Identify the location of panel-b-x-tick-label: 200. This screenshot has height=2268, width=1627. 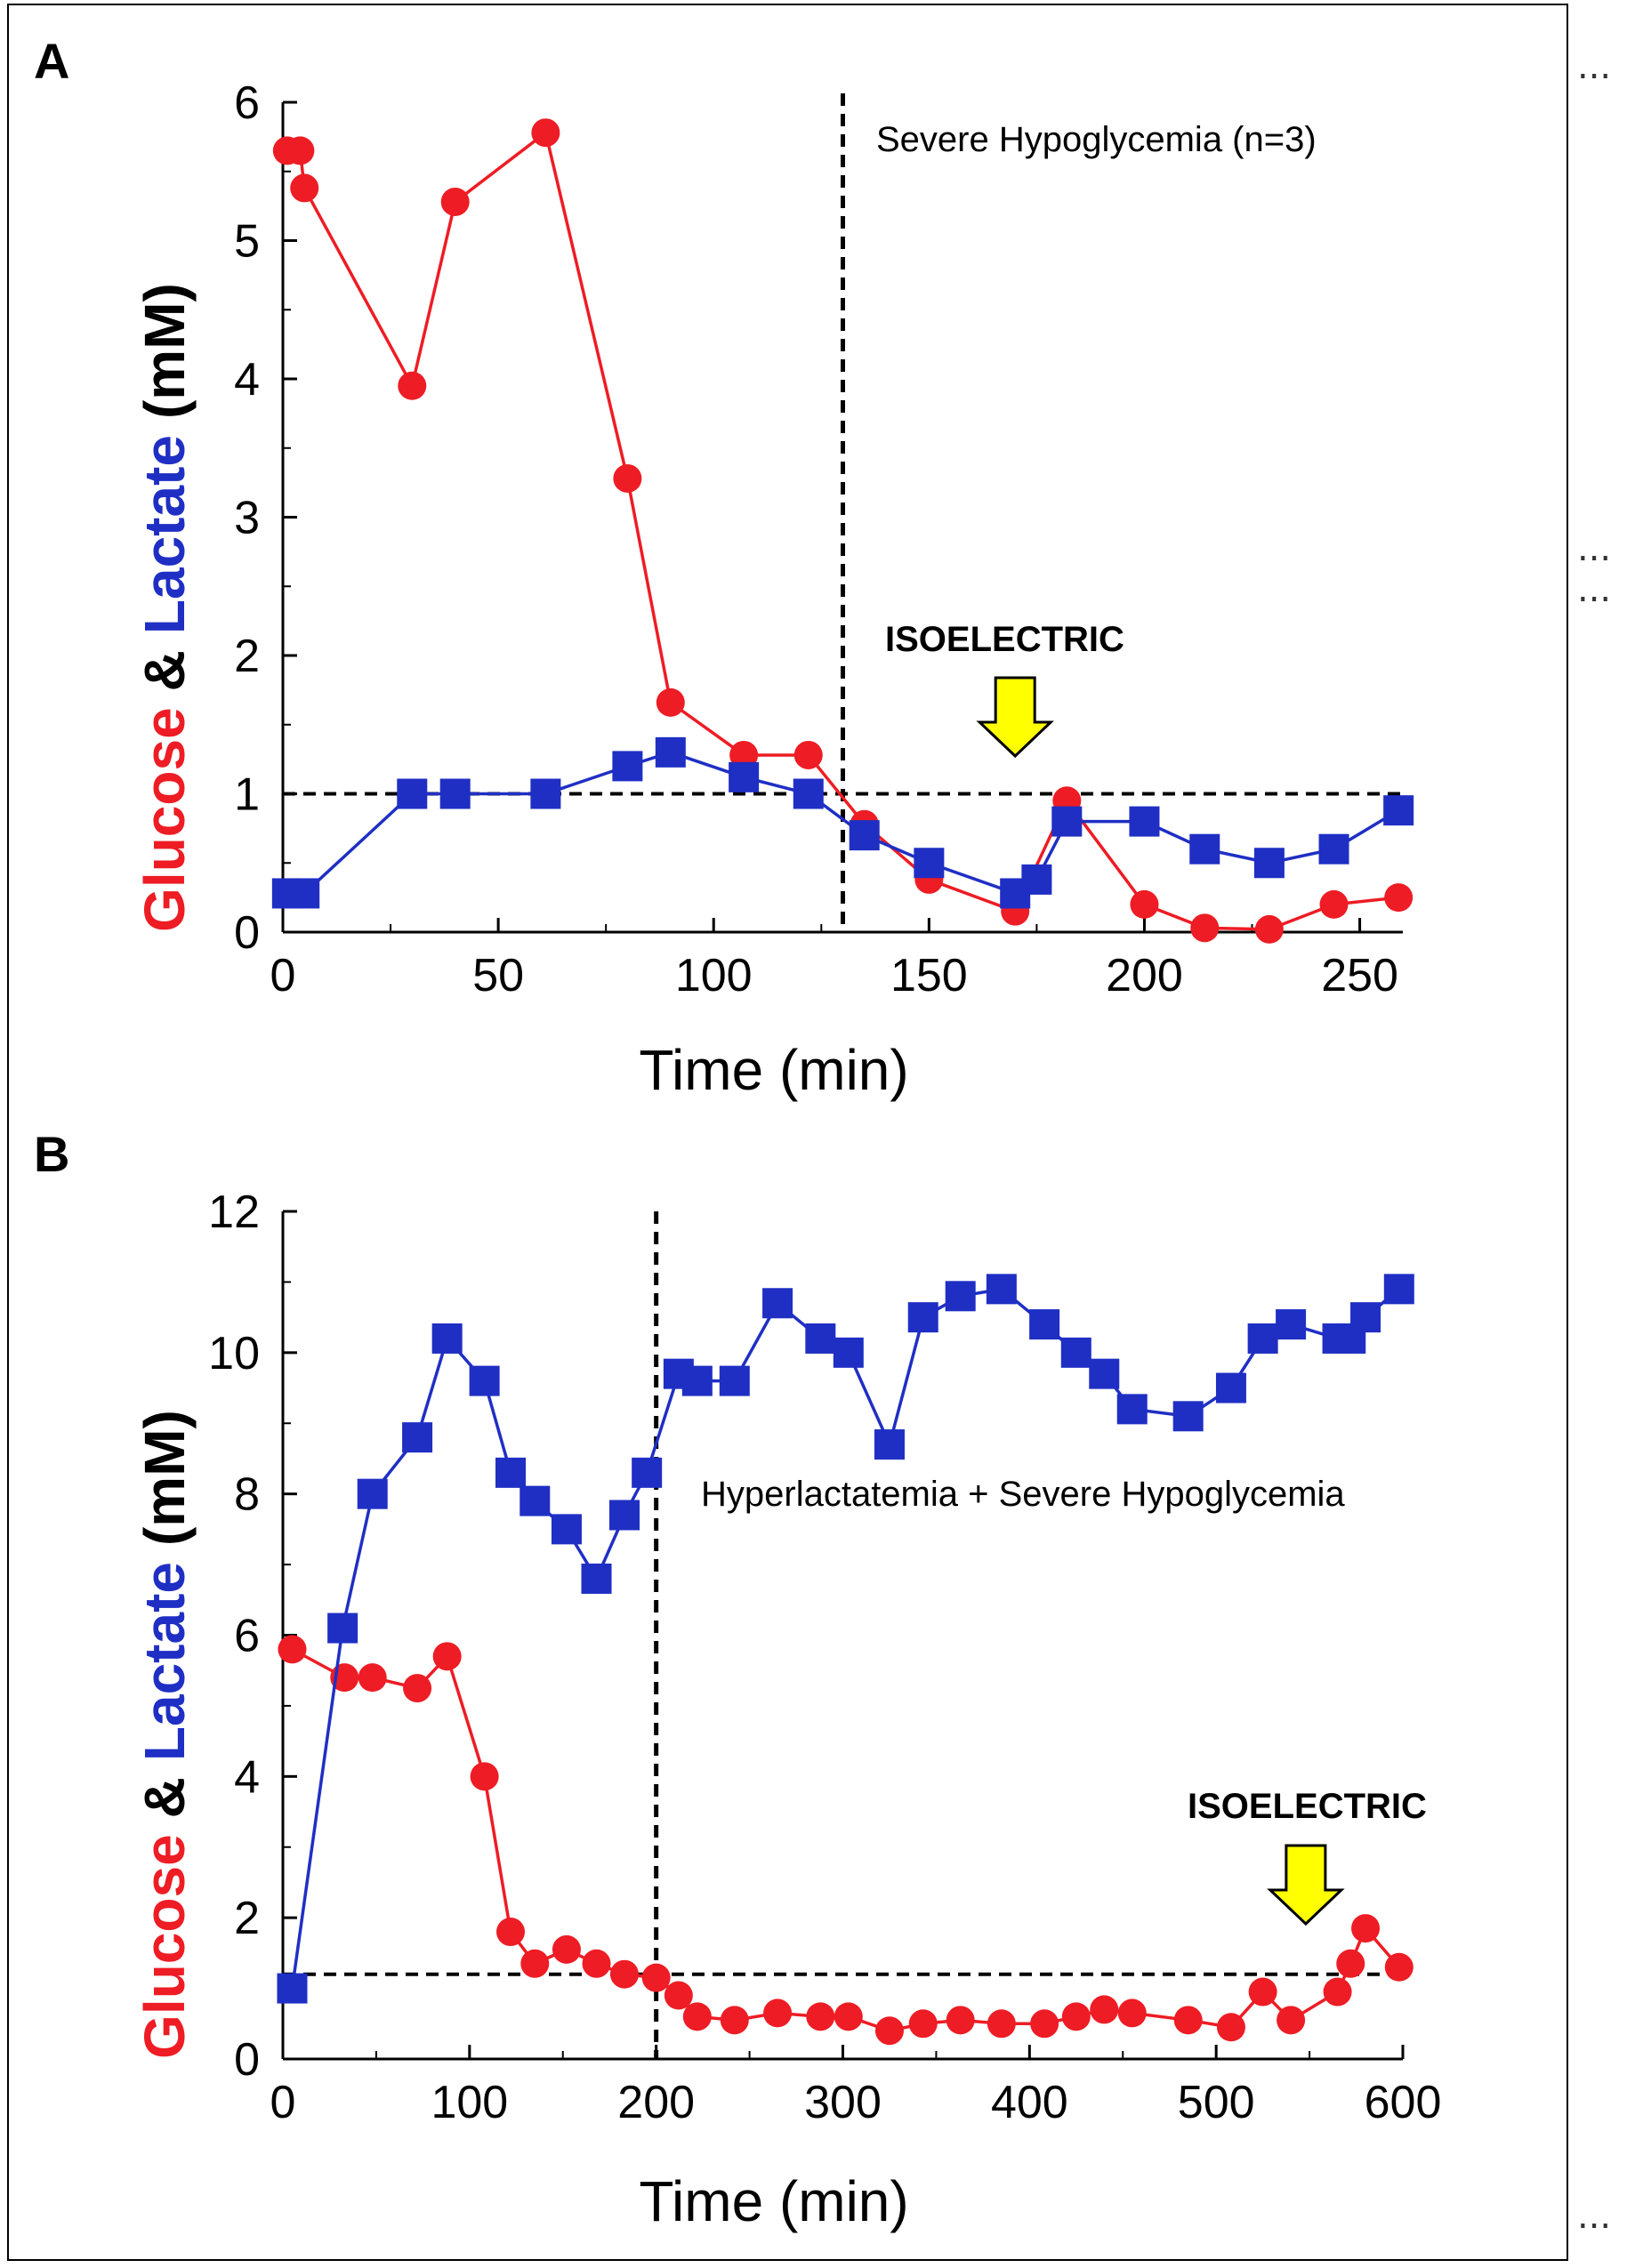
(656, 2102).